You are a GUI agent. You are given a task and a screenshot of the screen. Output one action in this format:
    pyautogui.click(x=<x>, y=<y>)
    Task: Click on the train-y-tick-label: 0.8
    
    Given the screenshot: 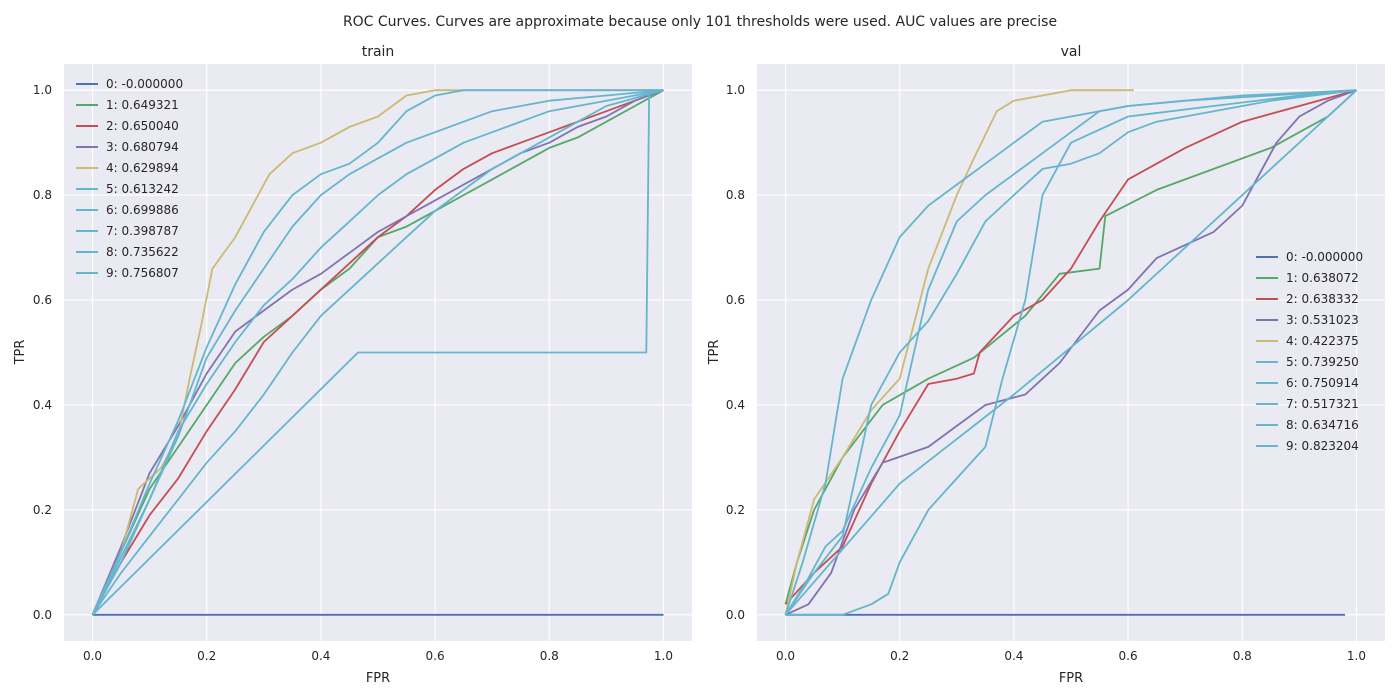 What is the action you would take?
    pyautogui.click(x=42, y=195)
    